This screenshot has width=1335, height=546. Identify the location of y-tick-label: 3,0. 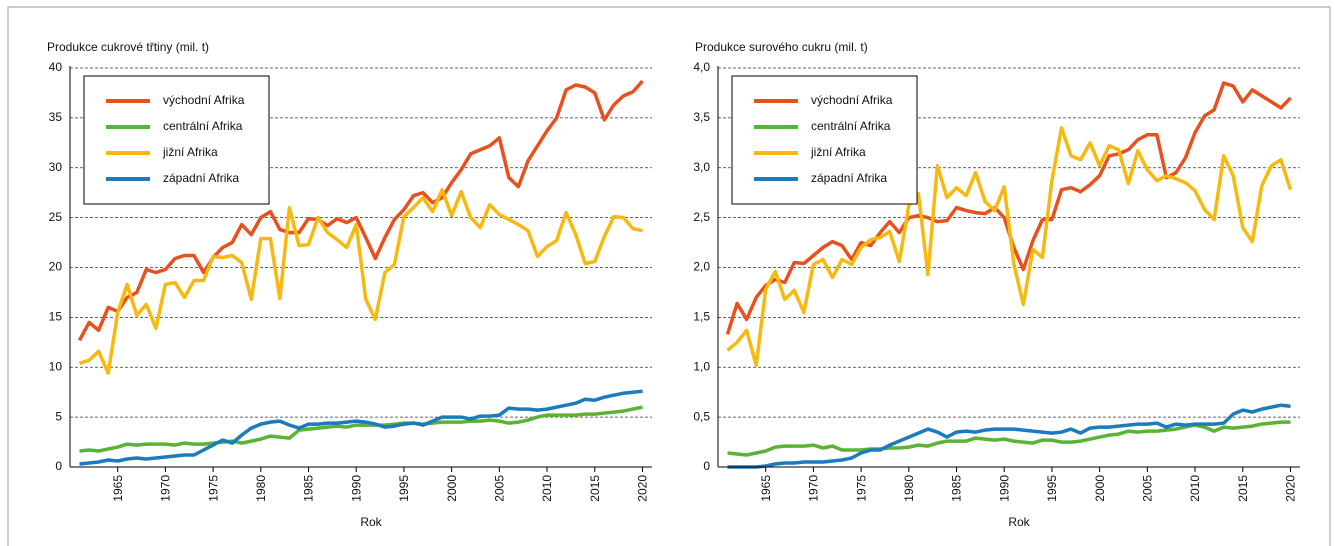
(701, 167).